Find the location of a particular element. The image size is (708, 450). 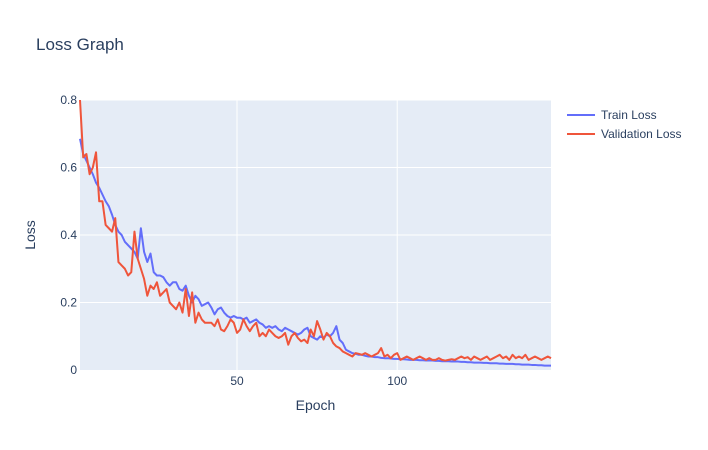

y-tick-label: 0.4 is located at coordinates (68, 235).